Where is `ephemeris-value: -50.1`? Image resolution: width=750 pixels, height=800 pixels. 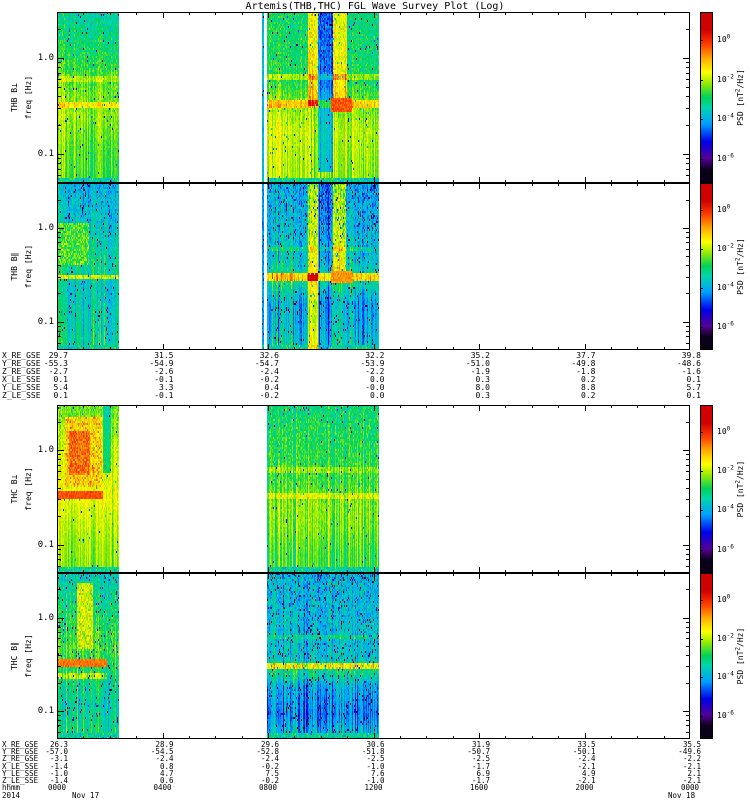 ephemeris-value: -50.1 is located at coordinates (584, 752).